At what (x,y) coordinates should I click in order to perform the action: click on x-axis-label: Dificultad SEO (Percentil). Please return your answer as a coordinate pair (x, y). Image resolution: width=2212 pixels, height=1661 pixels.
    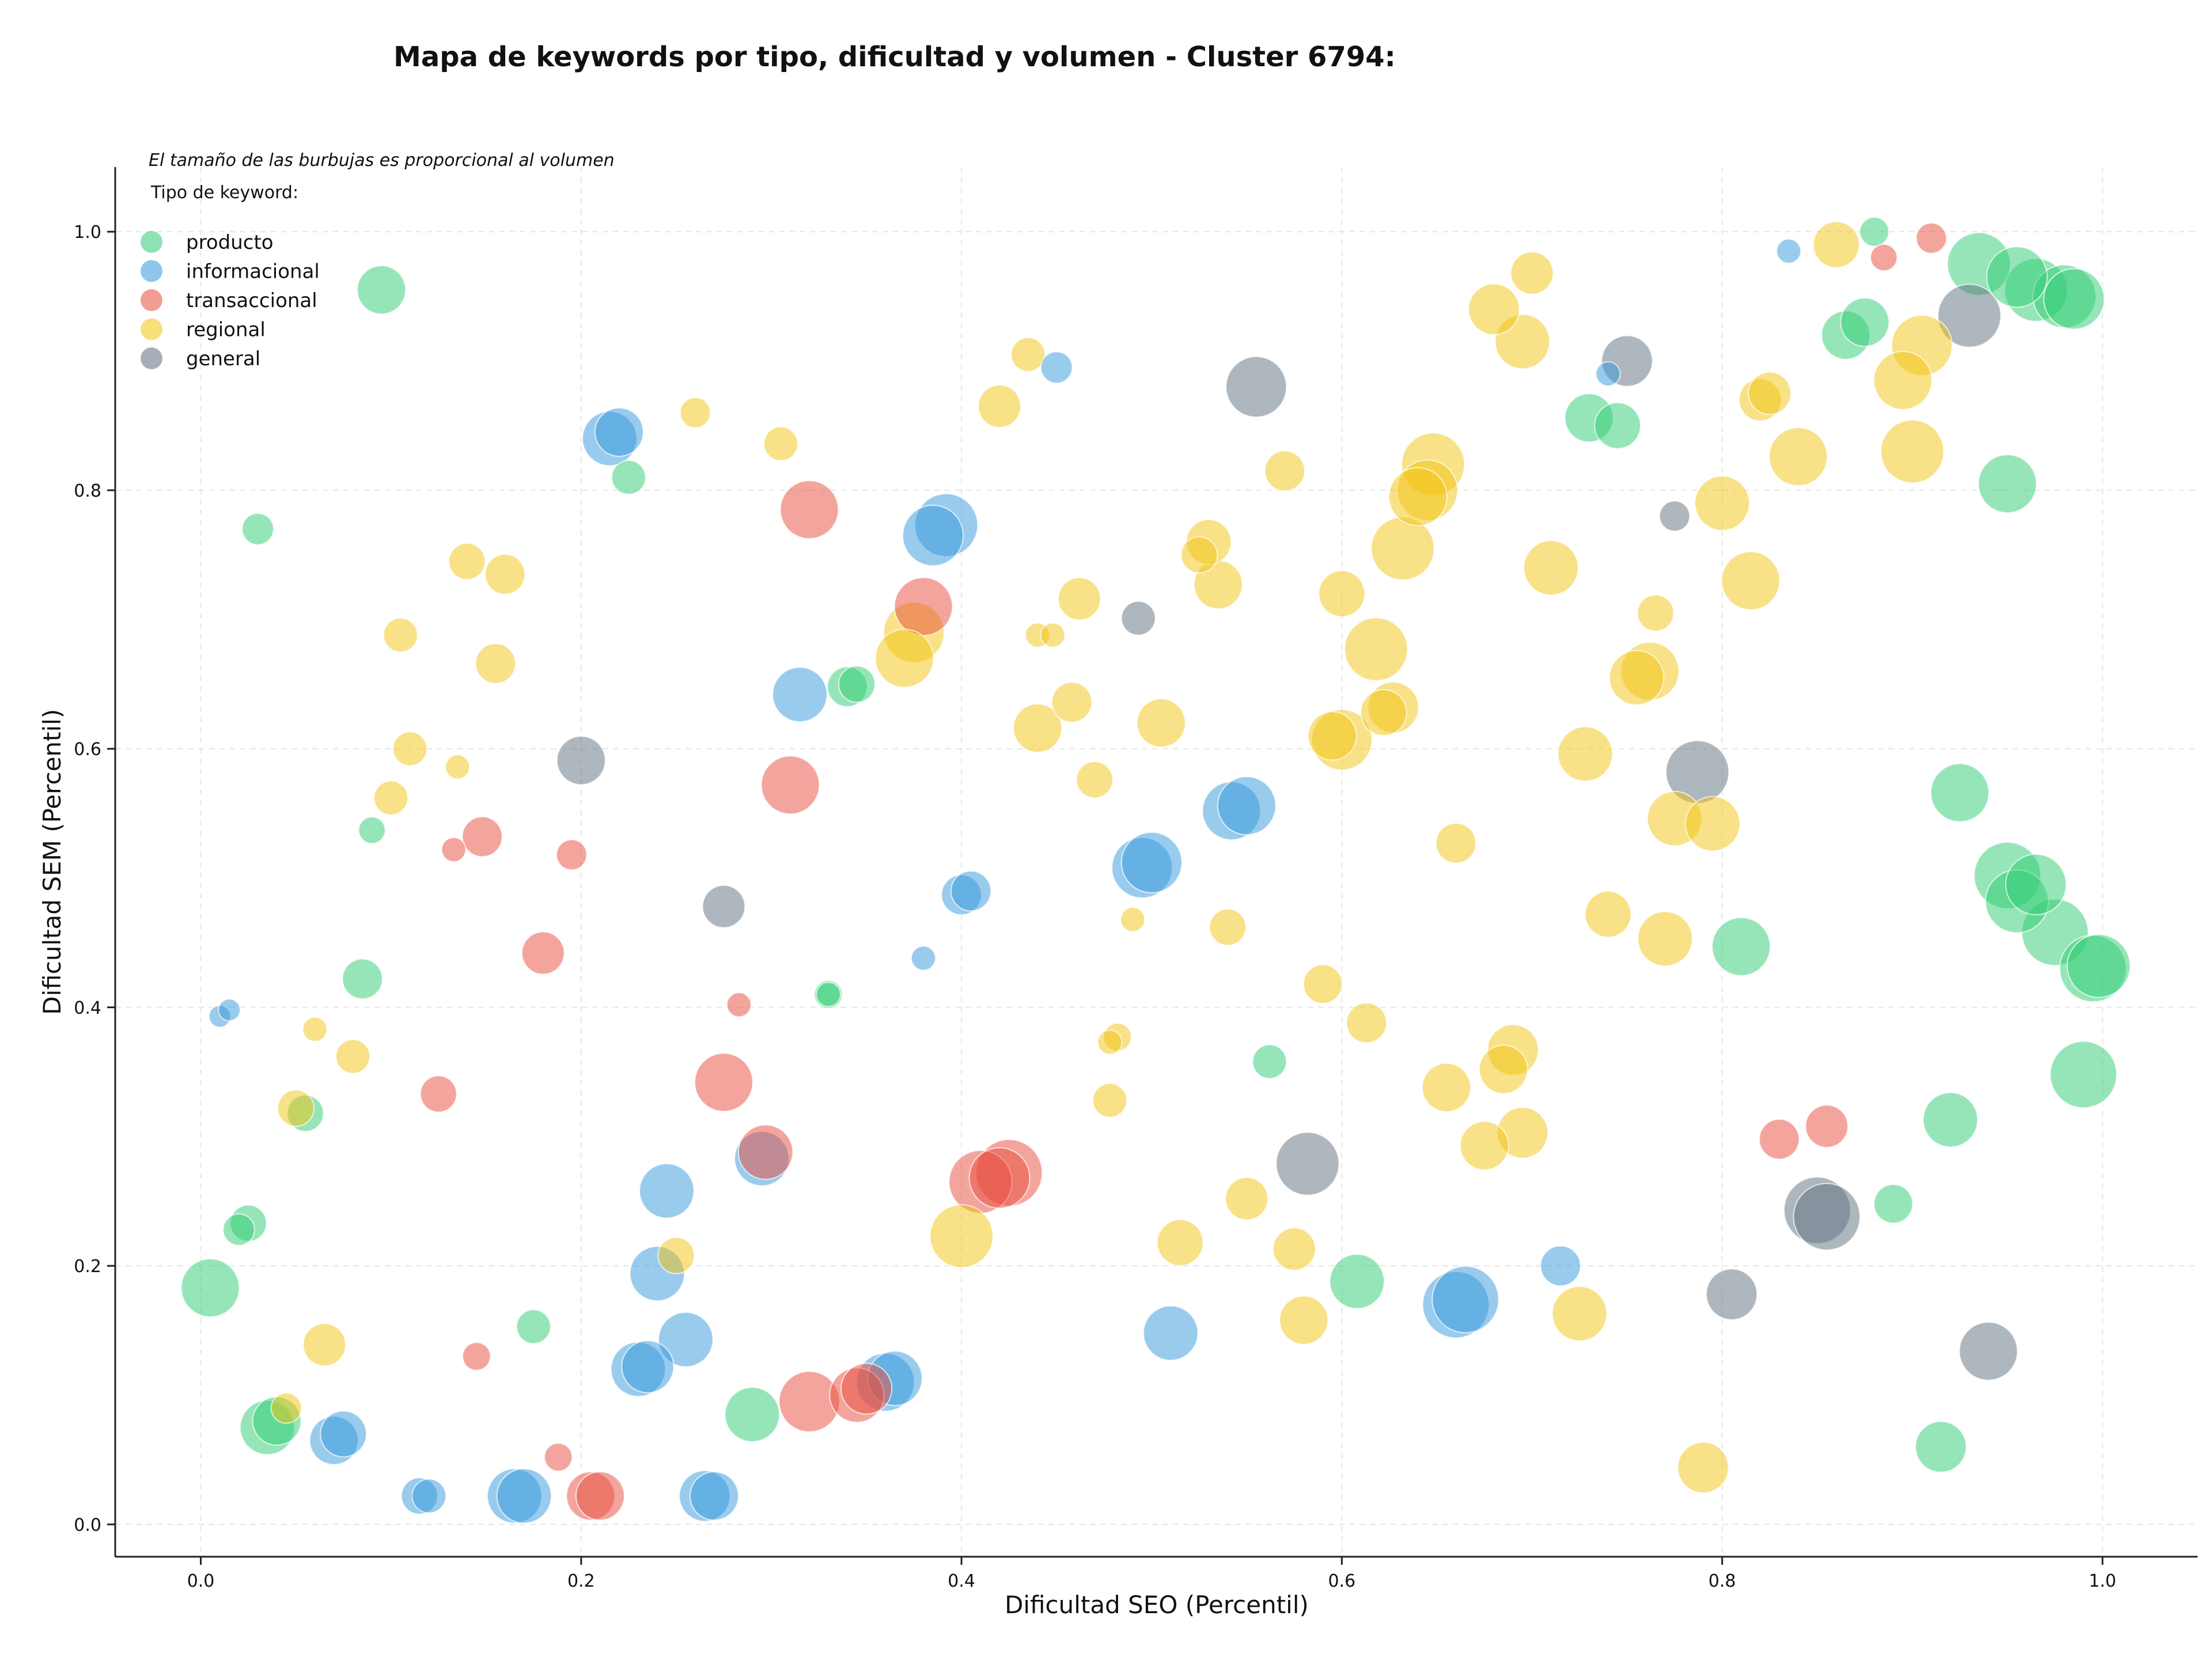
    Looking at the image, I should click on (1157, 1605).